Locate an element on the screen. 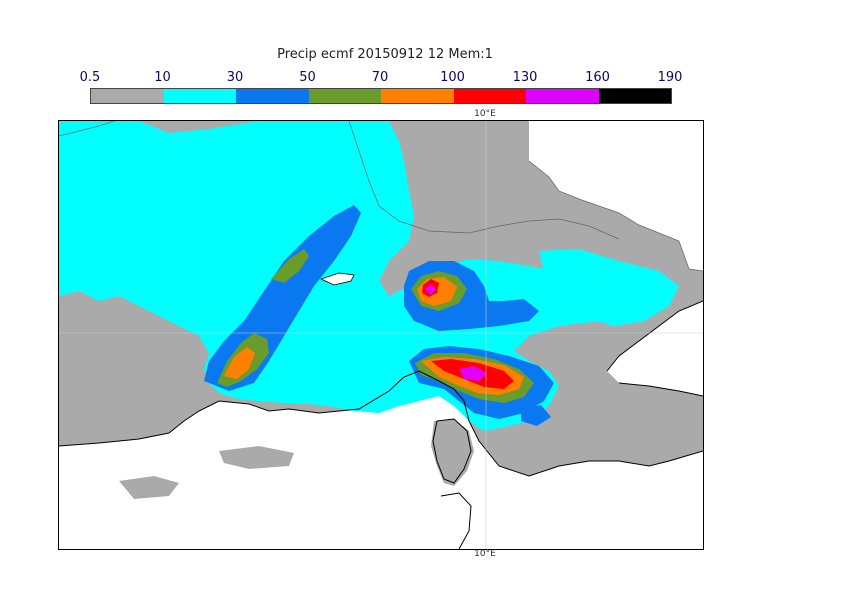  coastline-adriatic is located at coordinates (654, 336).